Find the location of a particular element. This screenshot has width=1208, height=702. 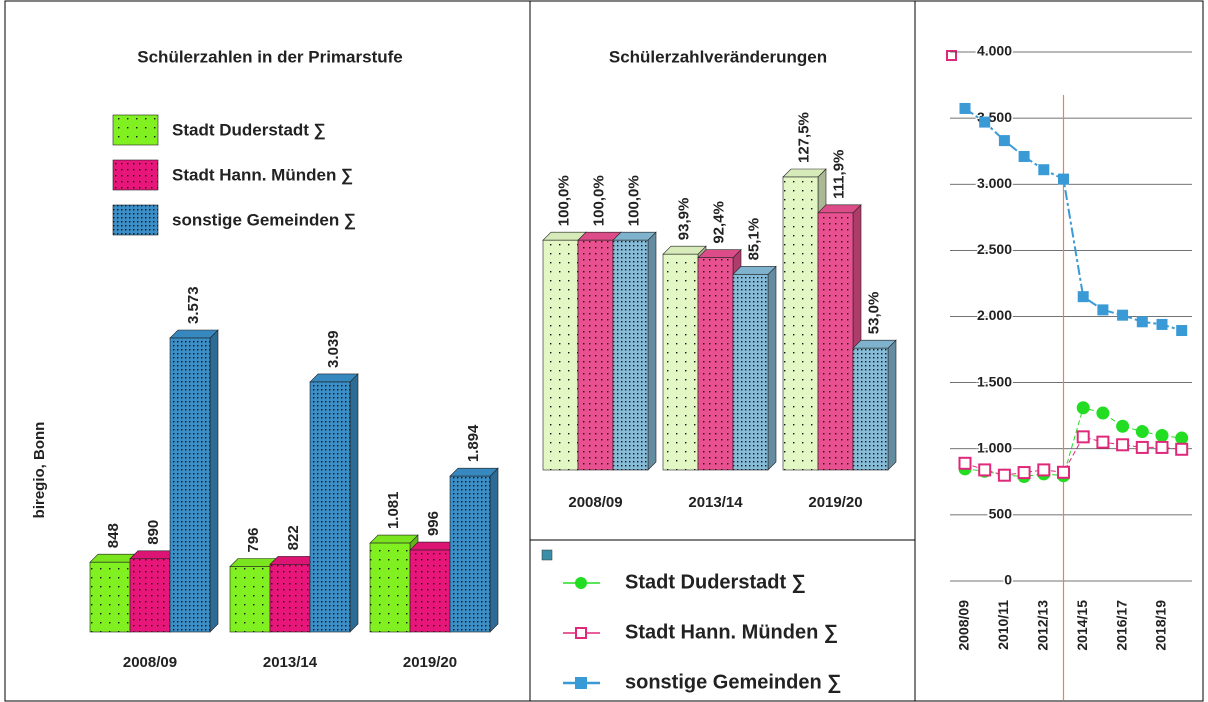

x-tick-label: 2012/13 is located at coordinates (1043, 625).